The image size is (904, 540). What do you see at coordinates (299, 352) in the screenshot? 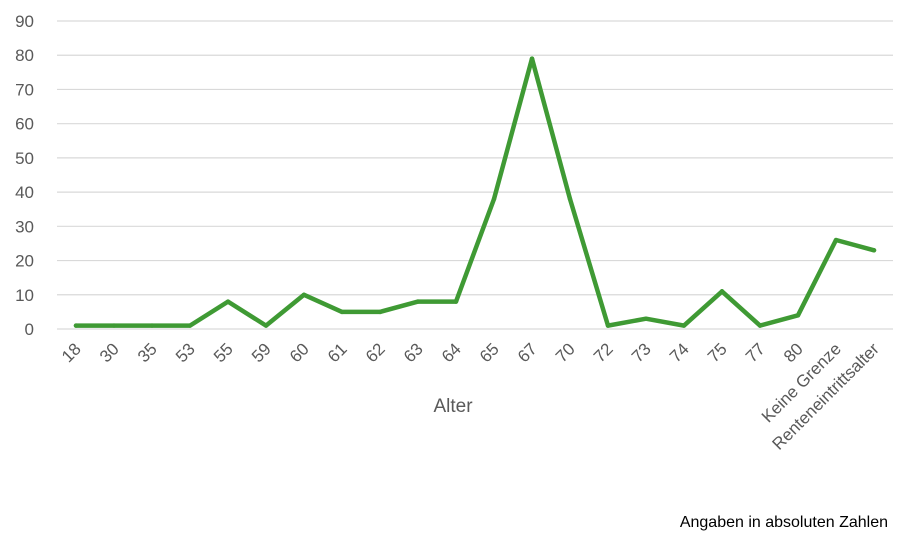
I see `x-tick-label: 60` at bounding box center [299, 352].